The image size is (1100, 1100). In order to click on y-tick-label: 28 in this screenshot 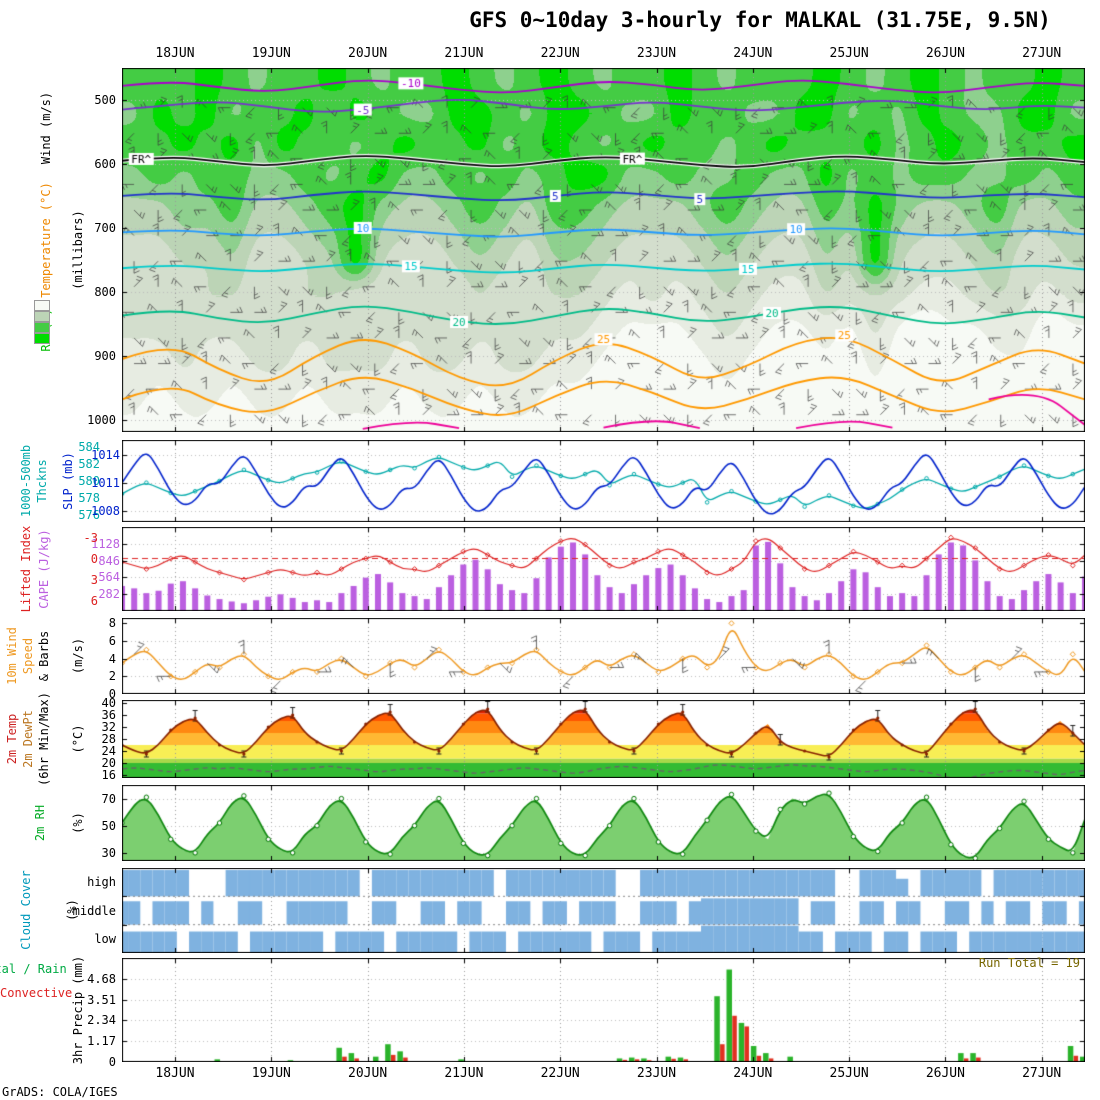, I will do `click(108, 739)`.